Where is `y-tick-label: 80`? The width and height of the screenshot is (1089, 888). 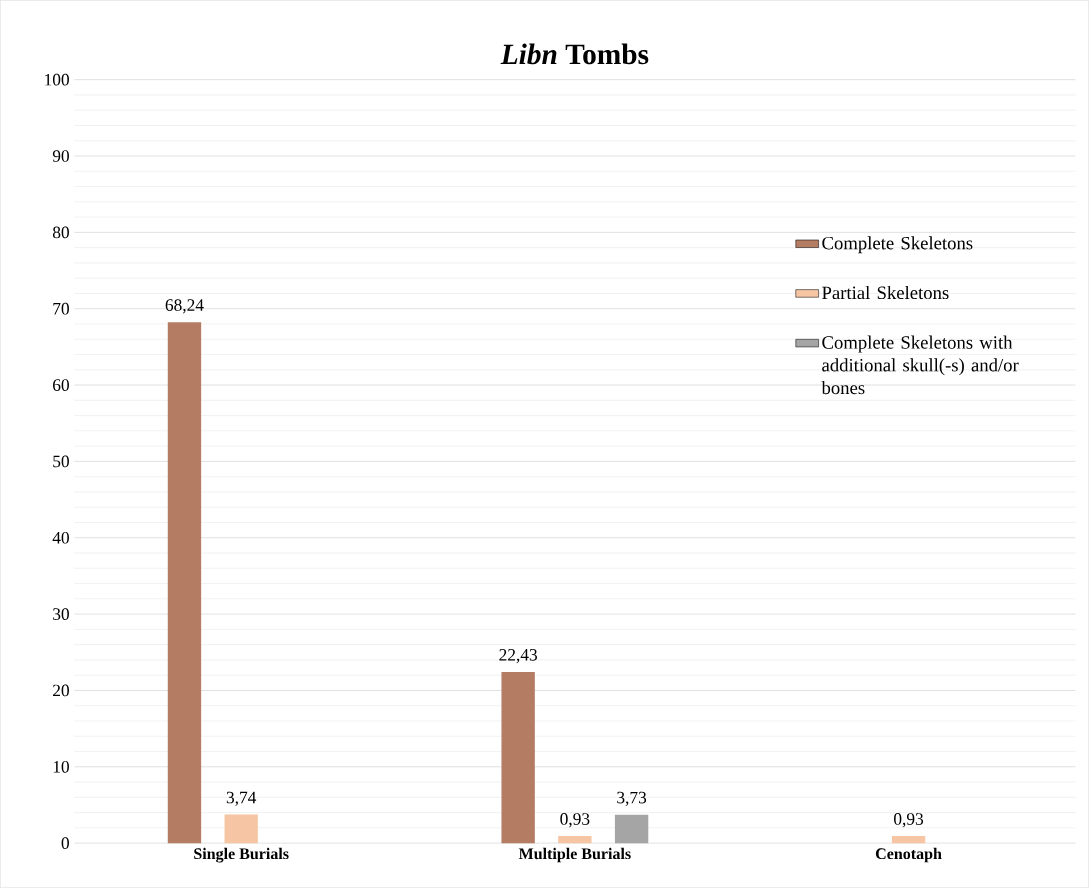
y-tick-label: 80 is located at coordinates (60, 232).